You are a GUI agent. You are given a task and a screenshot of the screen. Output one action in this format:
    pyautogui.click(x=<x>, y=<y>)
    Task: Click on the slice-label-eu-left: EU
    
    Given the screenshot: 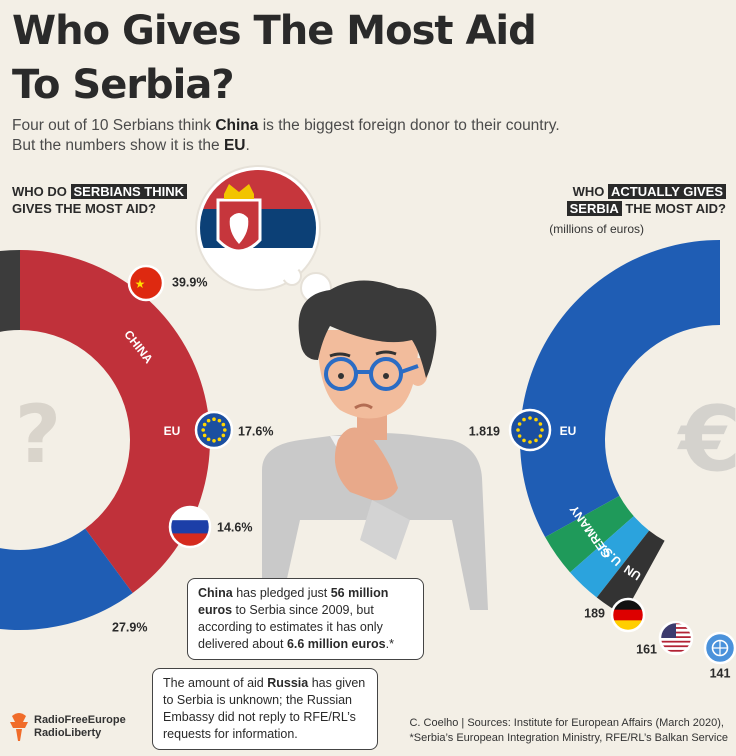 What is the action you would take?
    pyautogui.click(x=172, y=431)
    